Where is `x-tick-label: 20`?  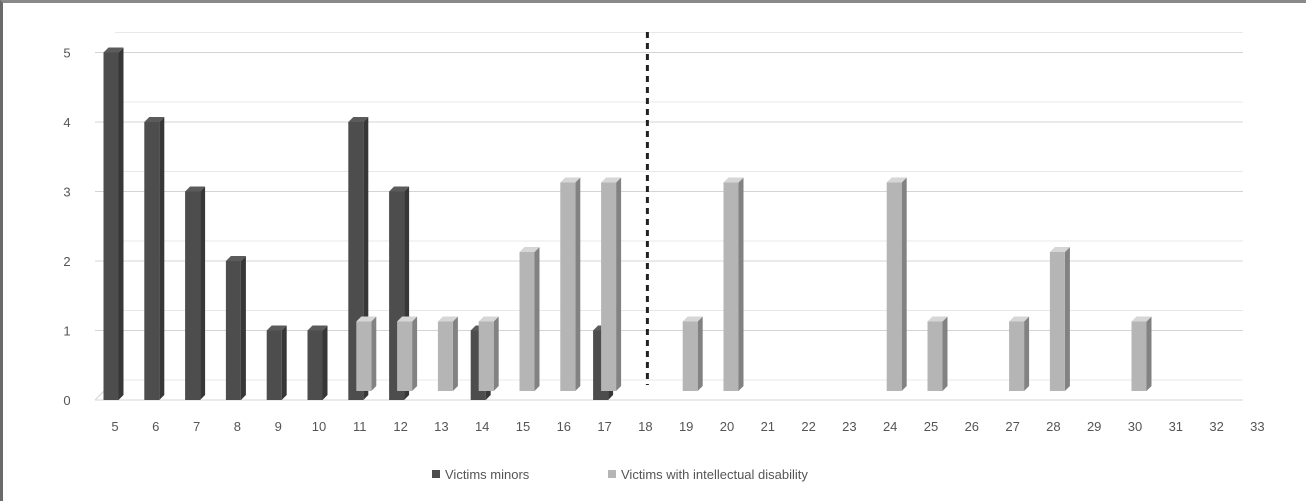 x-tick-label: 20 is located at coordinates (727, 426).